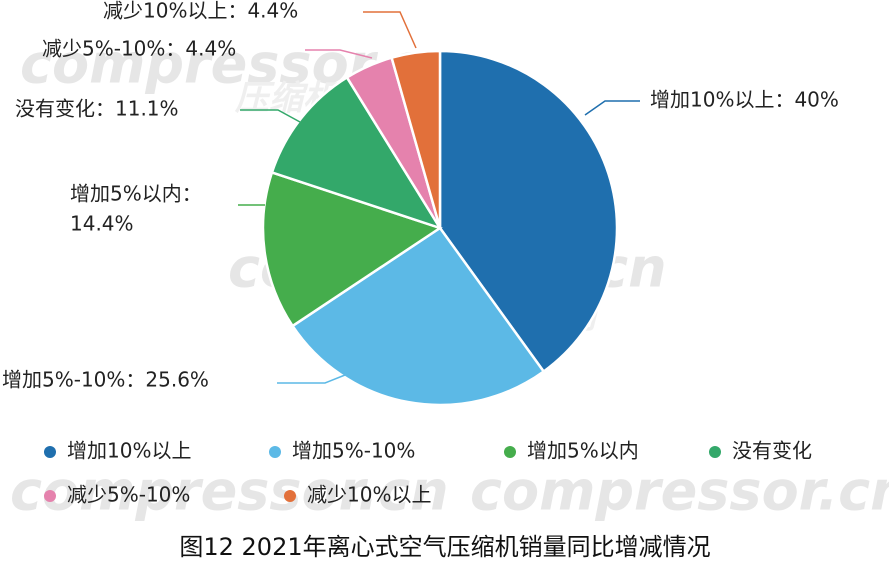  I want to click on slice-label: 增加10%以上：40%, so click(744, 100).